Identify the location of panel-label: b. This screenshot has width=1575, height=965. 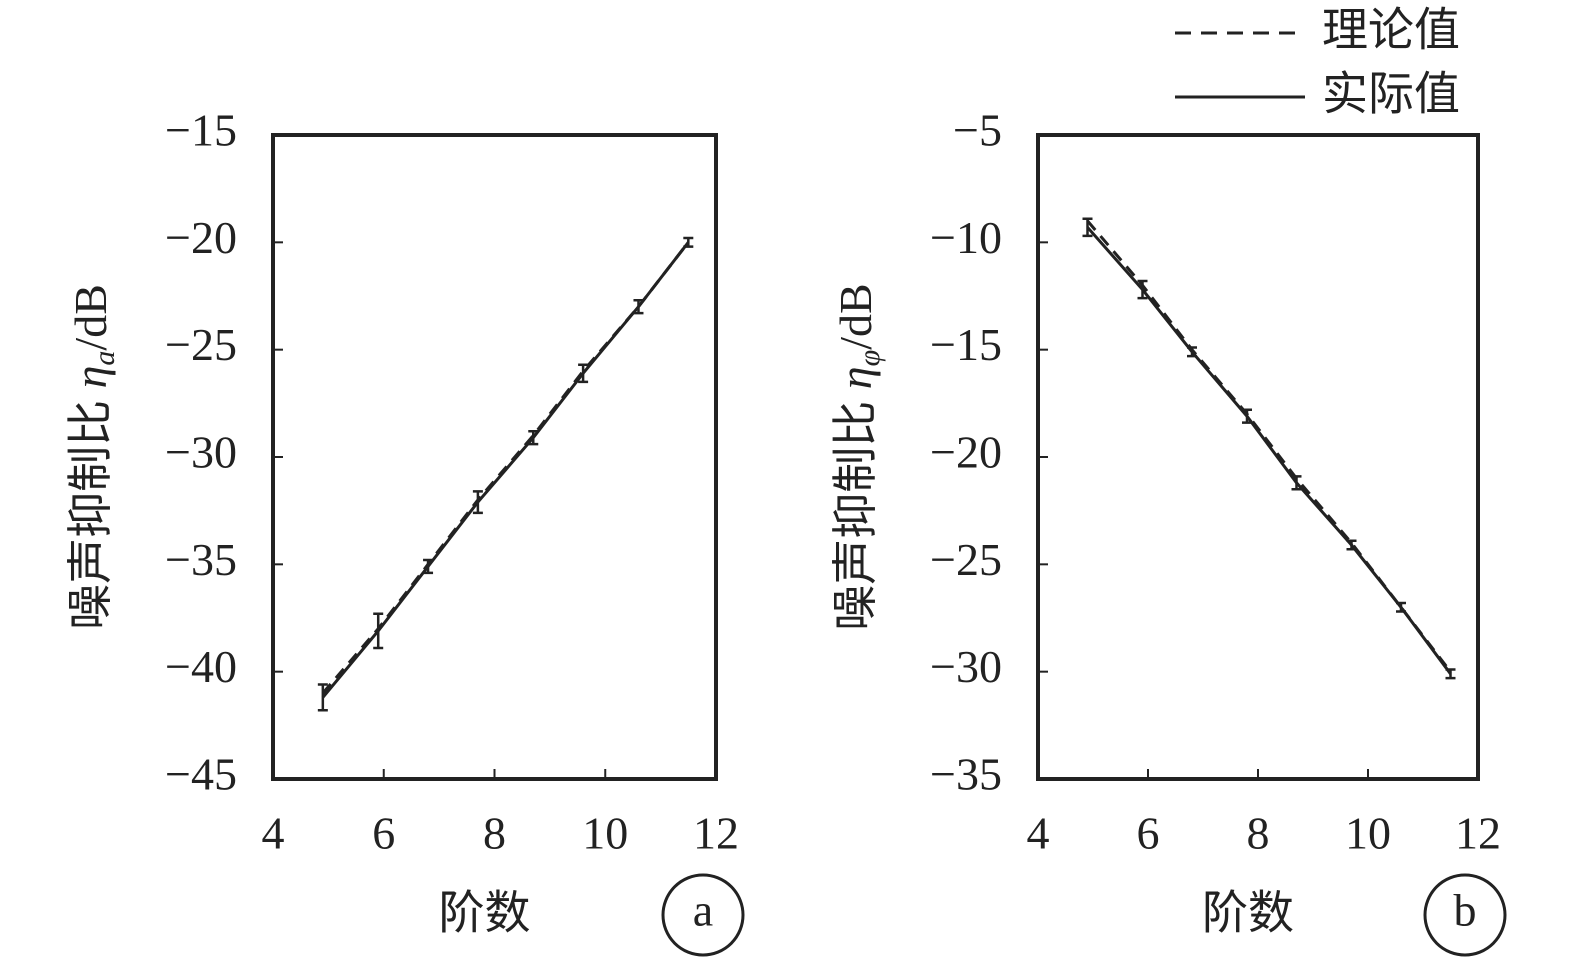
(1465, 910).